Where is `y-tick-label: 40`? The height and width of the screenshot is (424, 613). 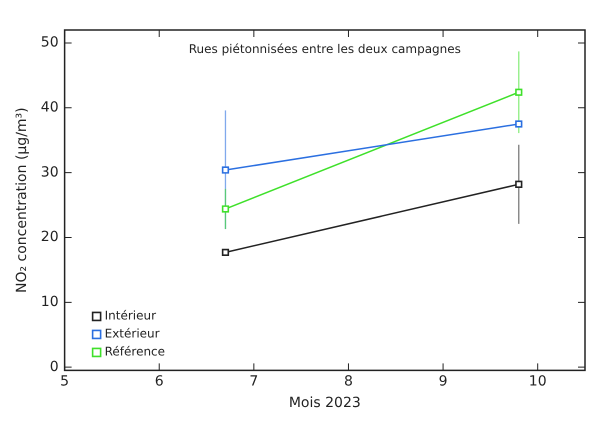 y-tick-label: 40 is located at coordinates (49, 107).